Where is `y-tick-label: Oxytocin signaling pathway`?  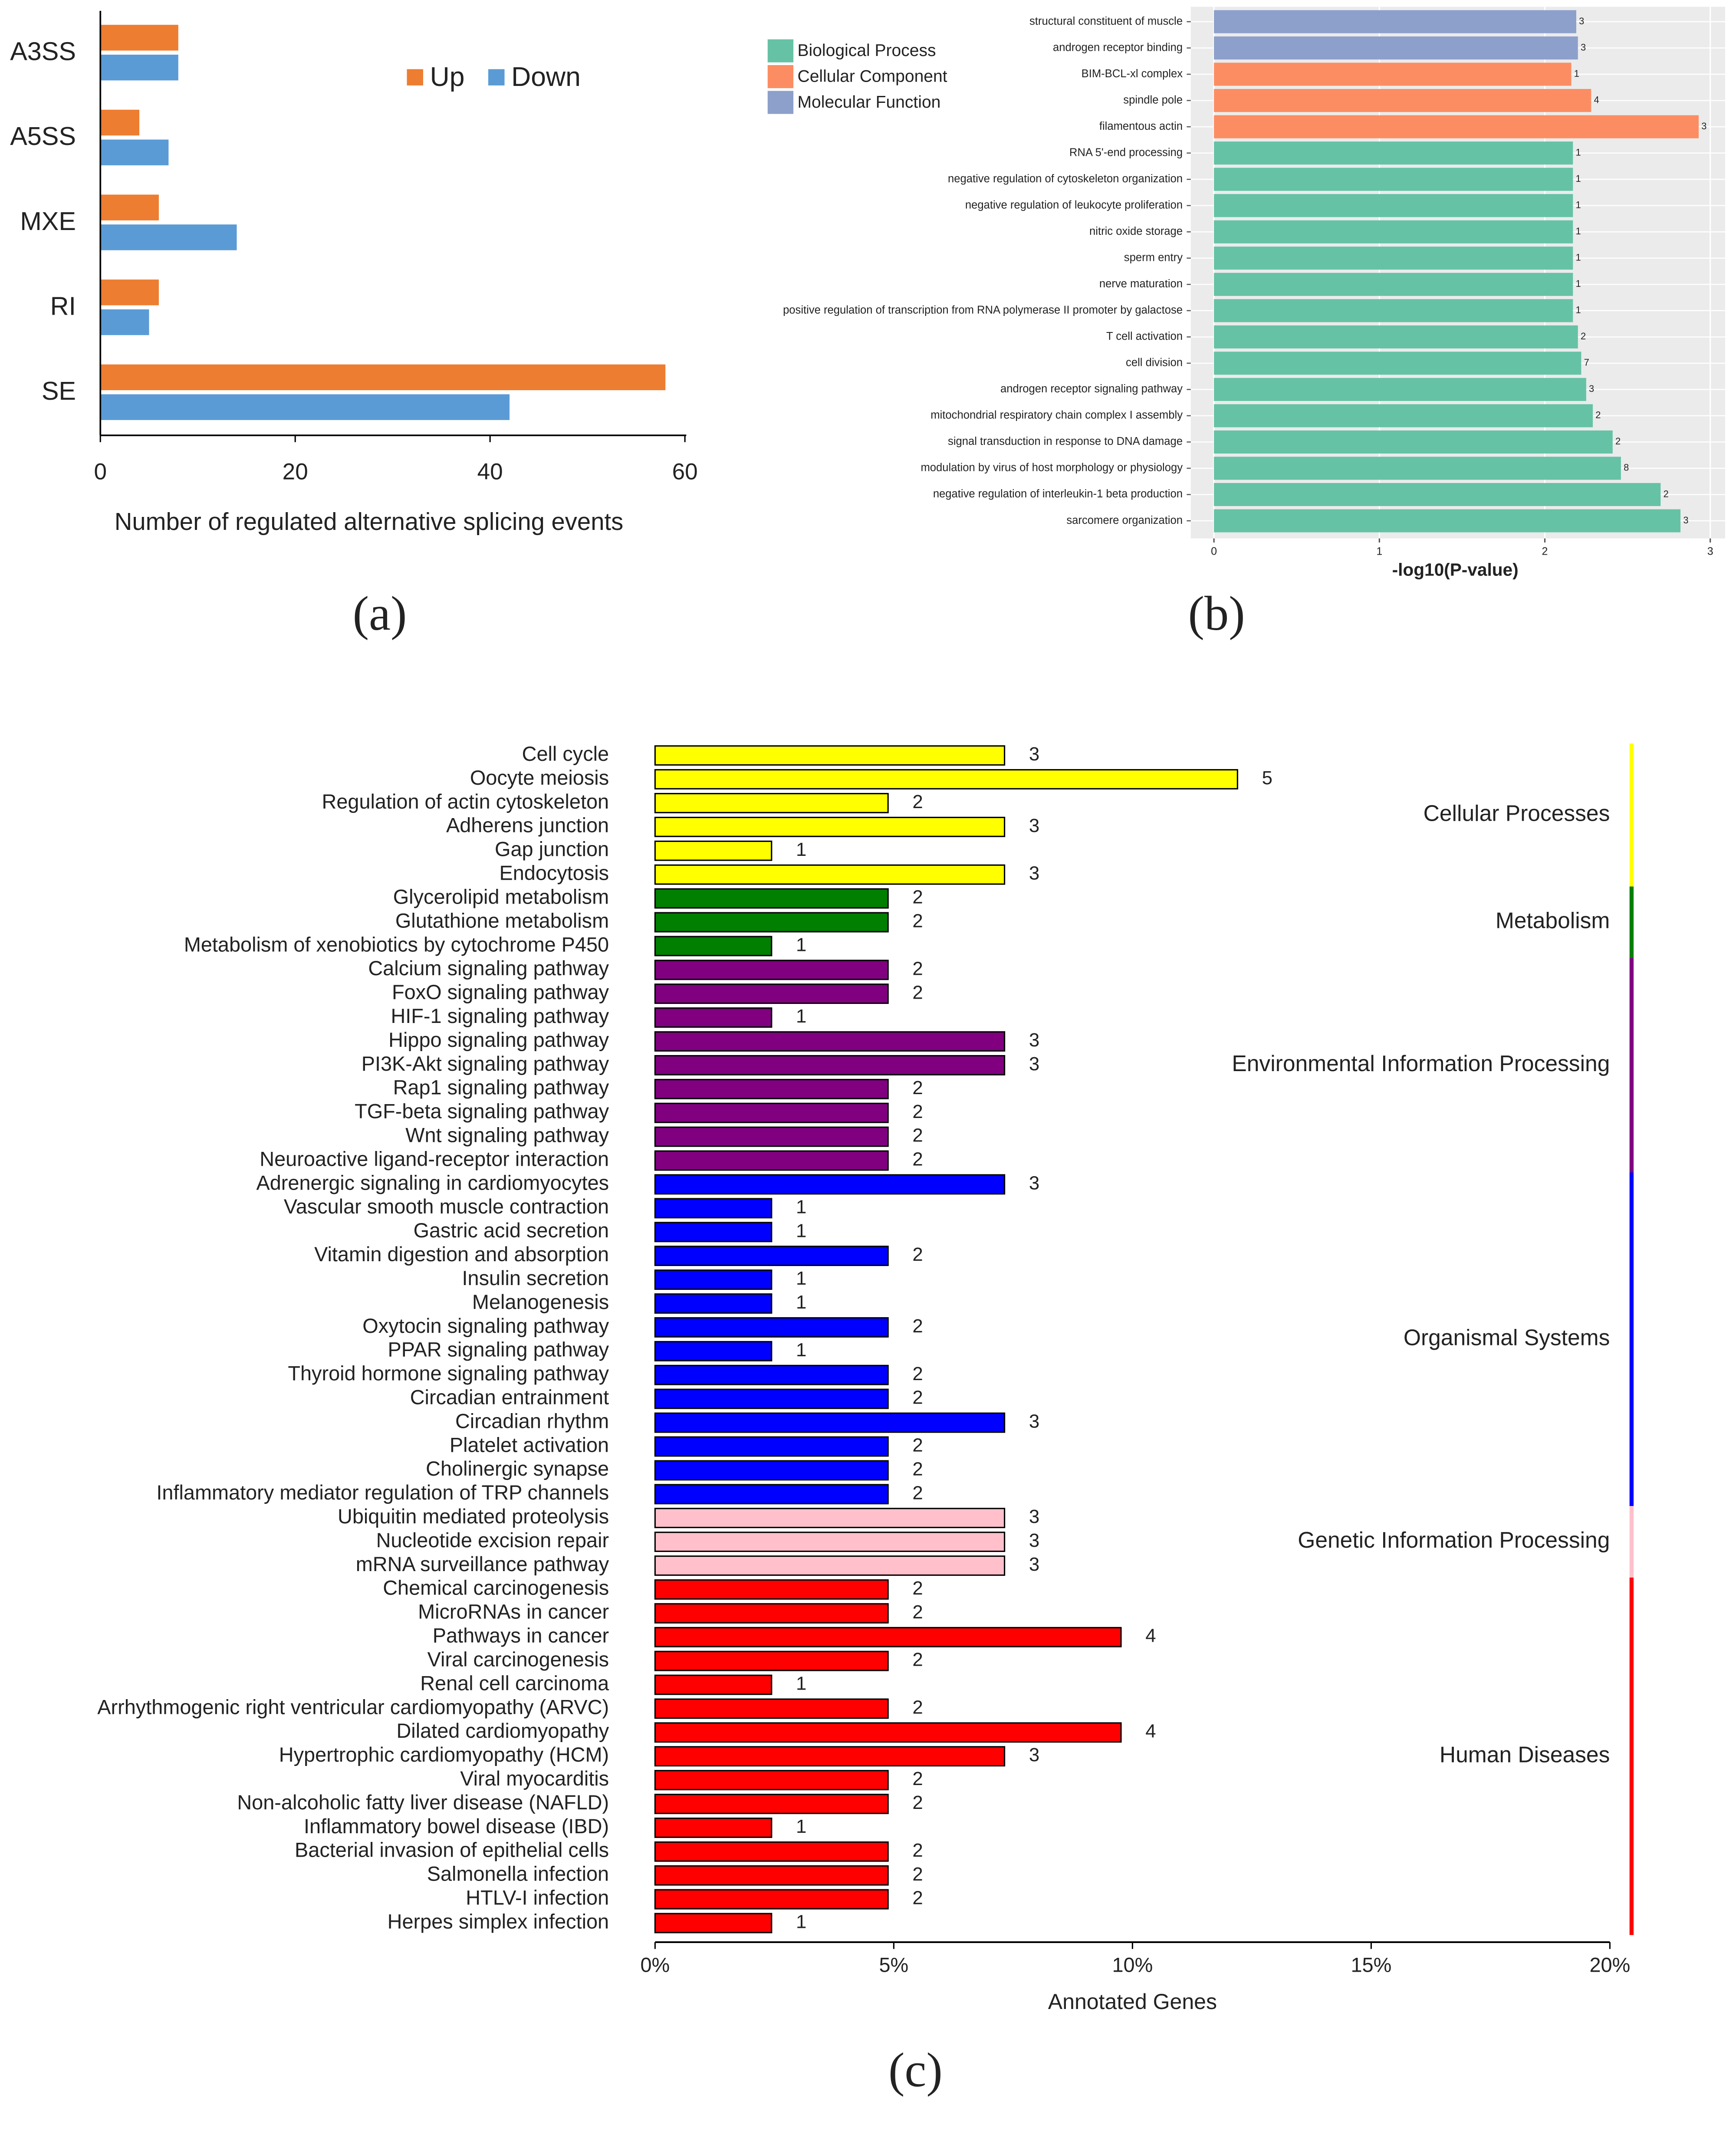
y-tick-label: Oxytocin signaling pathway is located at coordinates (485, 1326).